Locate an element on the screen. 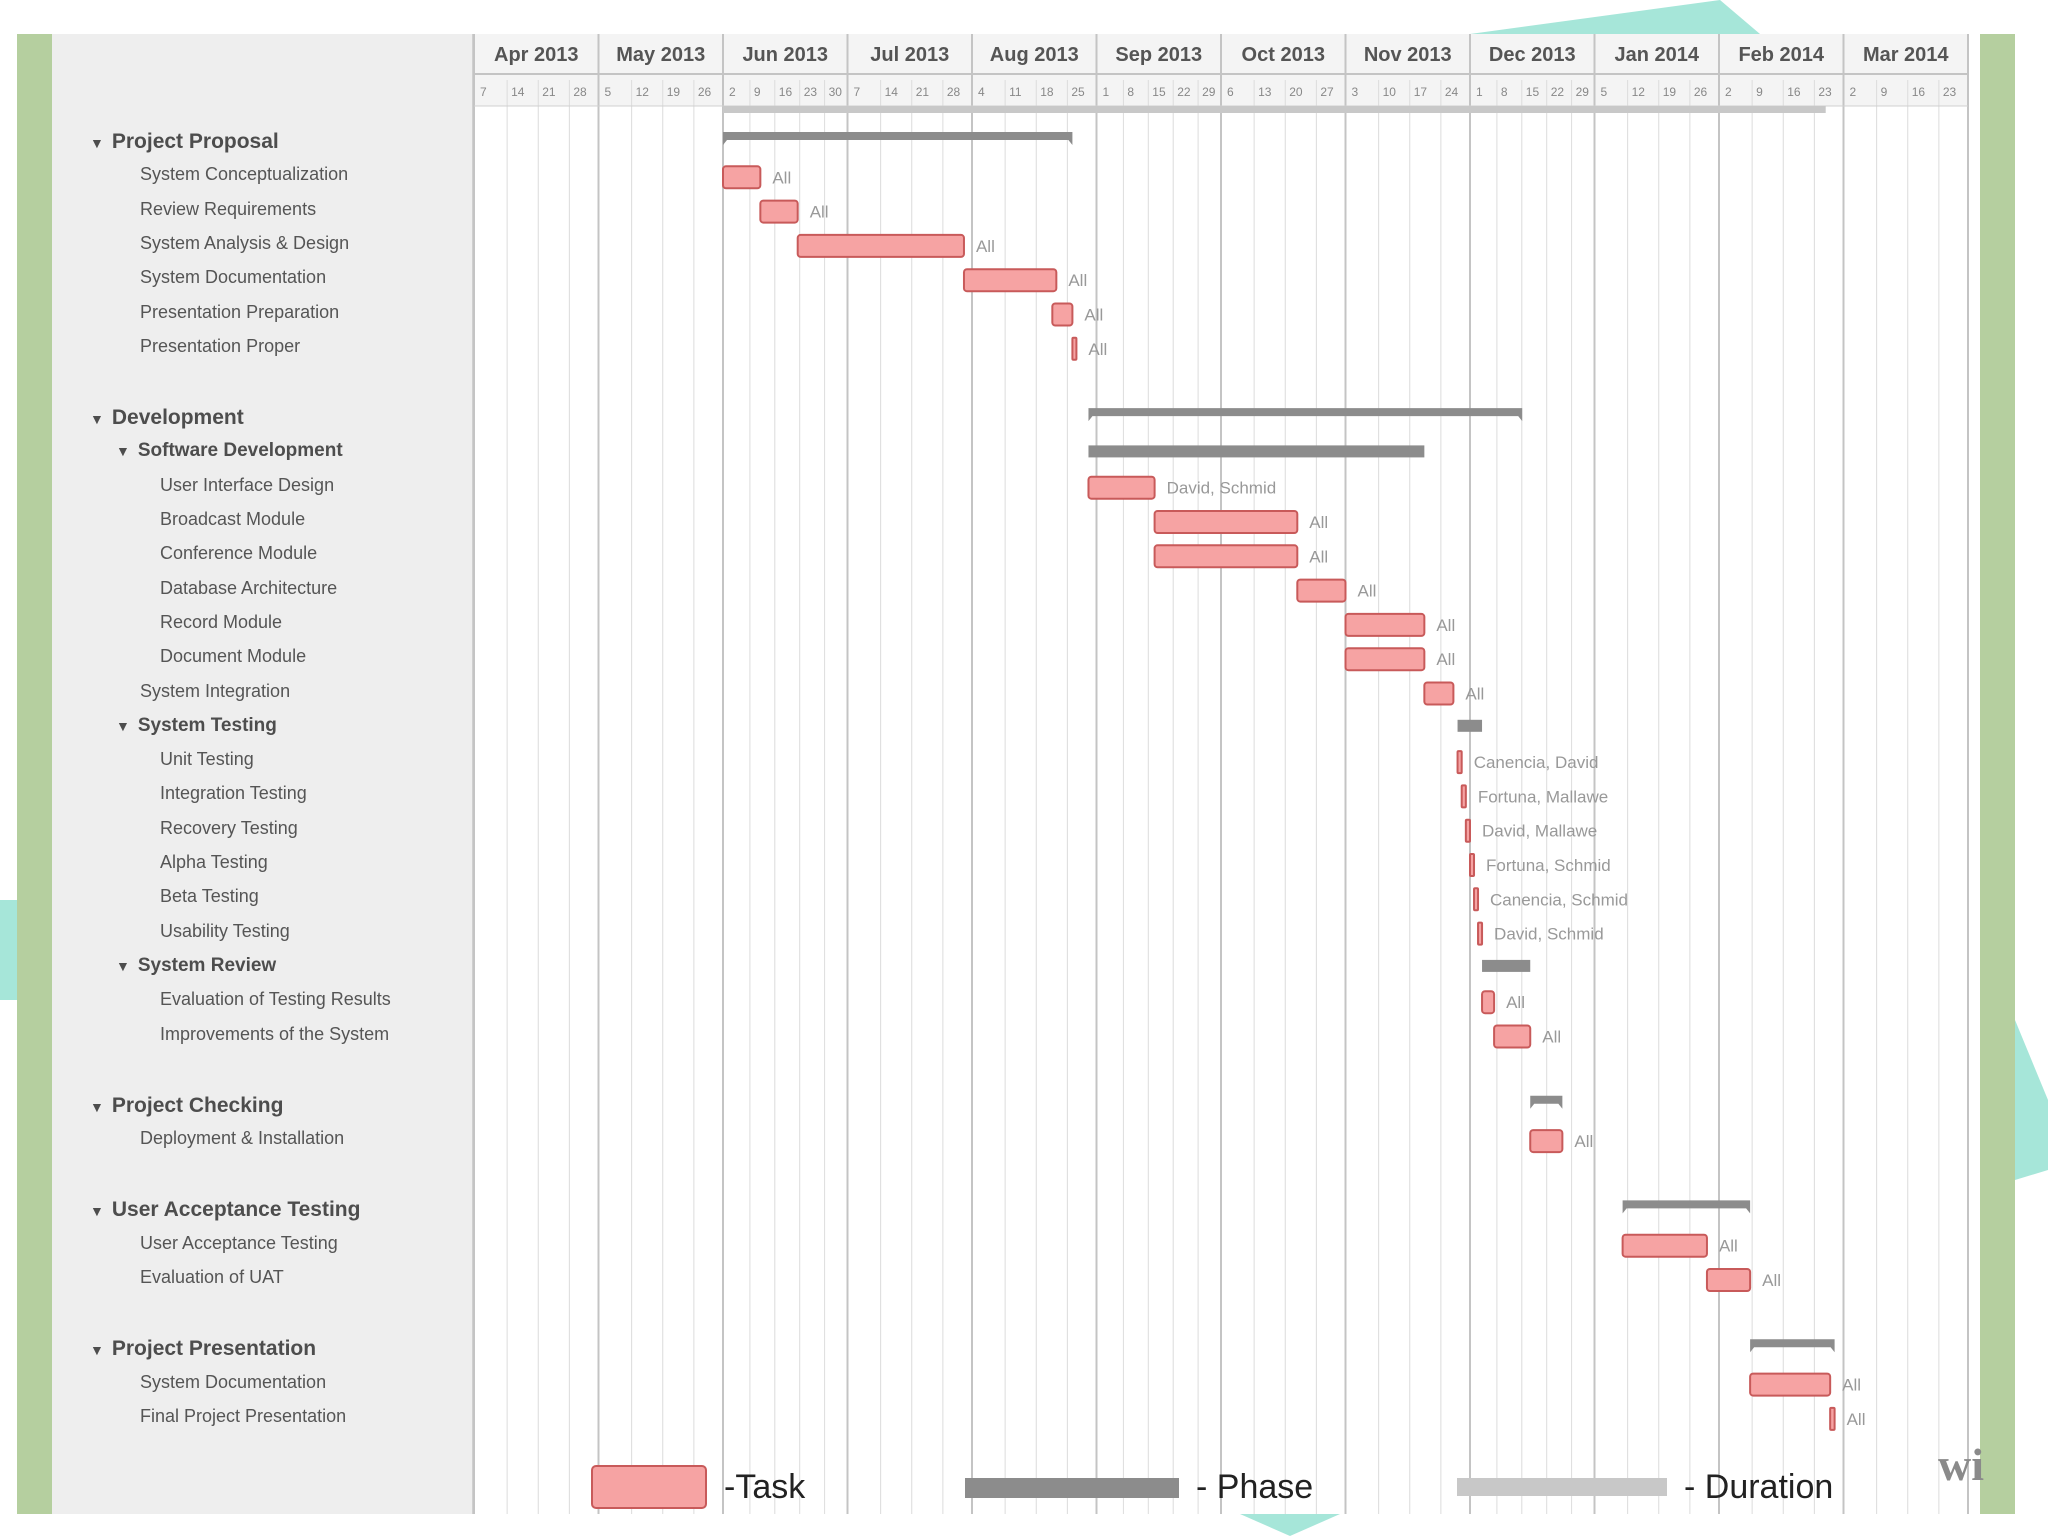 The height and width of the screenshot is (1536, 2048). week-tick-label: 2 is located at coordinates (1728, 92).